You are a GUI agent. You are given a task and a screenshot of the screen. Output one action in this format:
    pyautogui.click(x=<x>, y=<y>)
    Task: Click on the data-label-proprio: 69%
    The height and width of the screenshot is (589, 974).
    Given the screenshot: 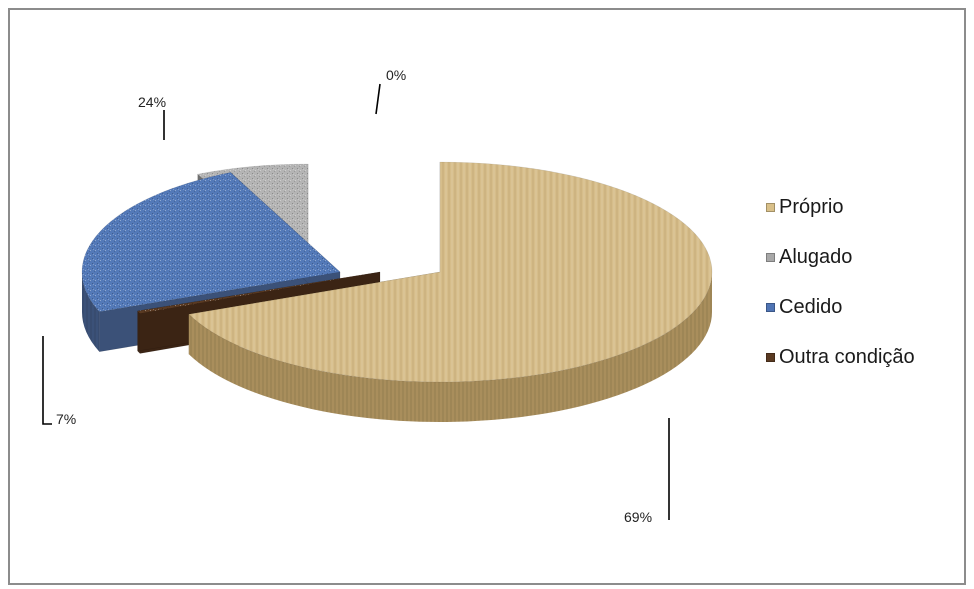 What is the action you would take?
    pyautogui.click(x=638, y=517)
    